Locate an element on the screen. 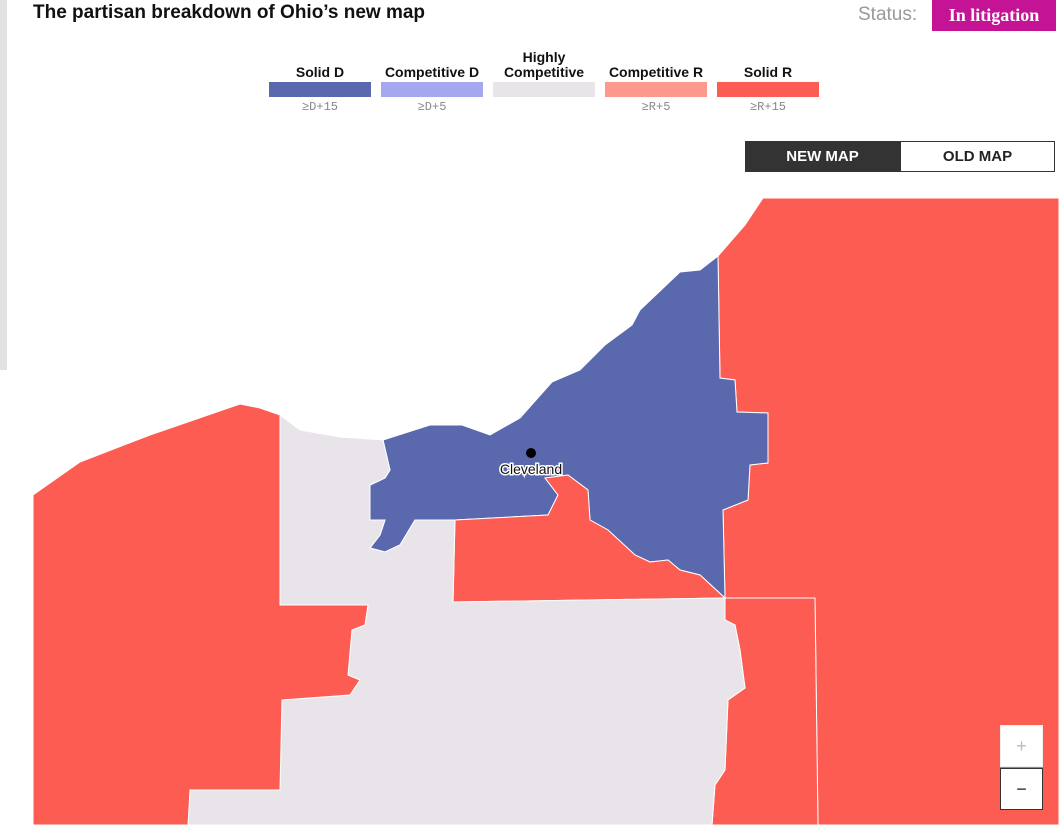  legend-item: Solid D ≥D+15 is located at coordinates (320, 80).